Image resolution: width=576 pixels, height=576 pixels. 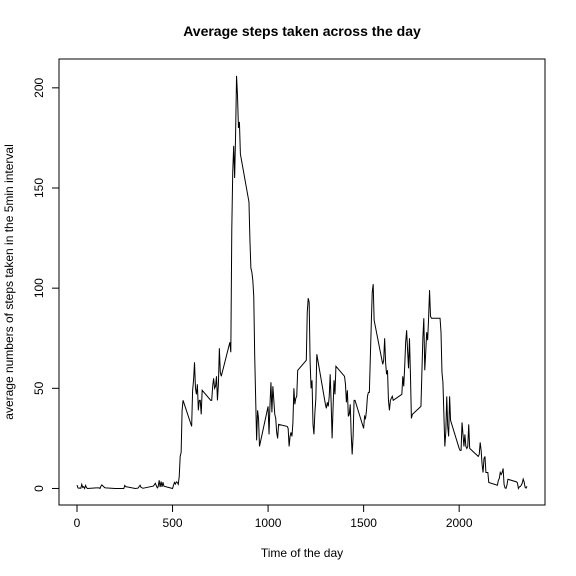 What do you see at coordinates (39, 388) in the screenshot?
I see `y-tick-label: 50` at bounding box center [39, 388].